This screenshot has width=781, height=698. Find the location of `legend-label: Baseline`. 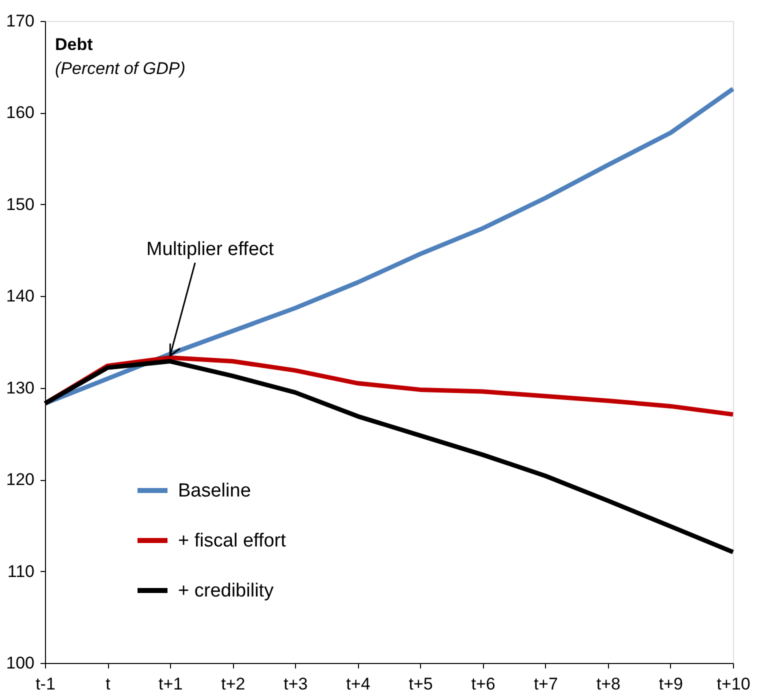

legend-label: Baseline is located at coordinates (214, 491).